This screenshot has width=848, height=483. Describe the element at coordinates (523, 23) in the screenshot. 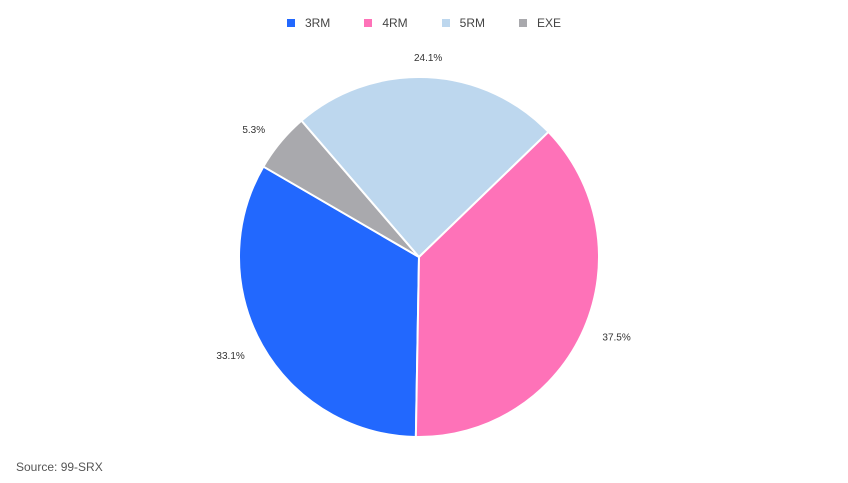

I see `legend-swatch-exe` at that location.